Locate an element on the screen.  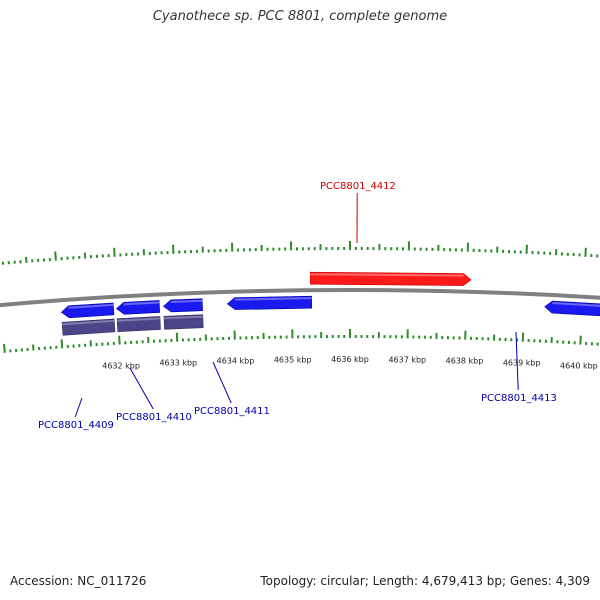
scale-label: 4632 kbp is located at coordinates (121, 366).